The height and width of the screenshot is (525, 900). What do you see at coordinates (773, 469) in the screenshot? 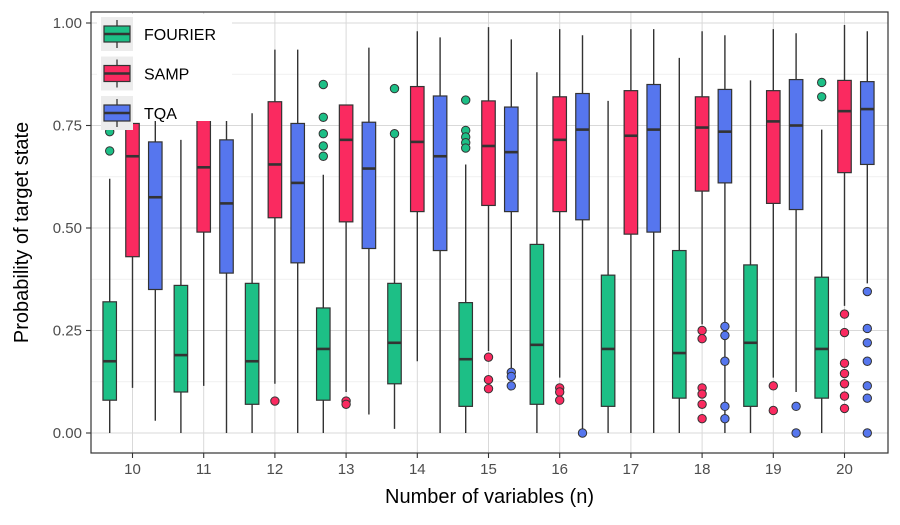
I see `x-tick-label: 19` at bounding box center [773, 469].